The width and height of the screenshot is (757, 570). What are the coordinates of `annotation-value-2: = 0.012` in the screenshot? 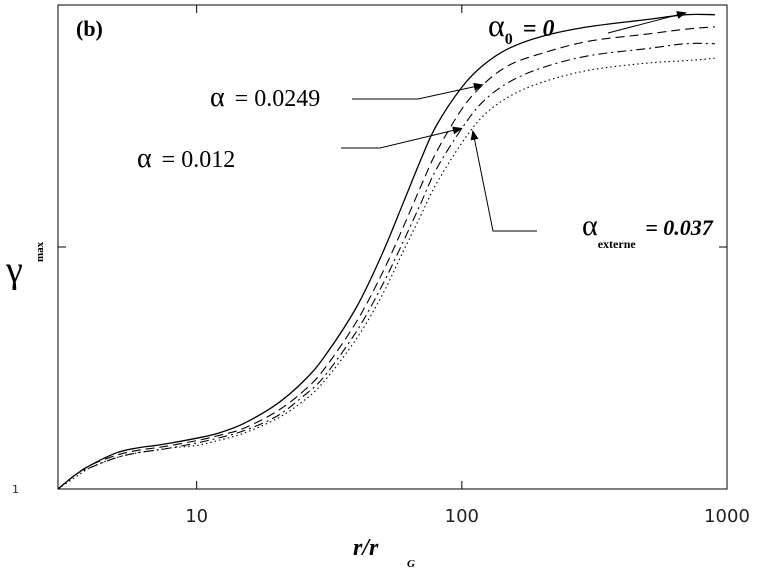 It's located at (196, 160).